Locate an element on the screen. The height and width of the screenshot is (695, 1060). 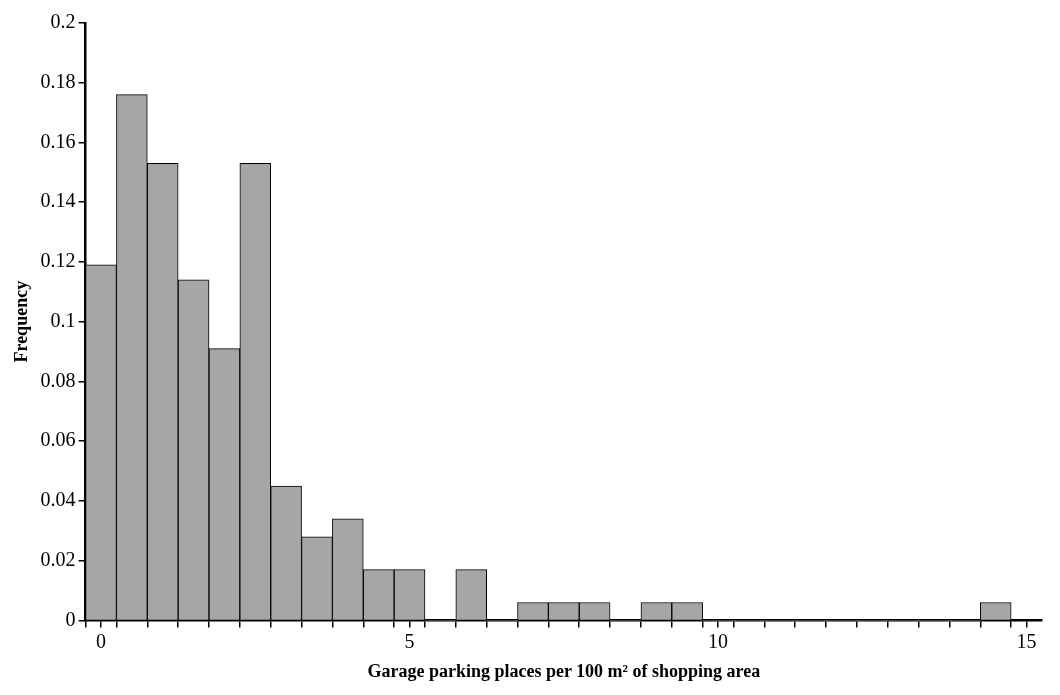
y-tick-label: 0.12 is located at coordinates (58, 260).